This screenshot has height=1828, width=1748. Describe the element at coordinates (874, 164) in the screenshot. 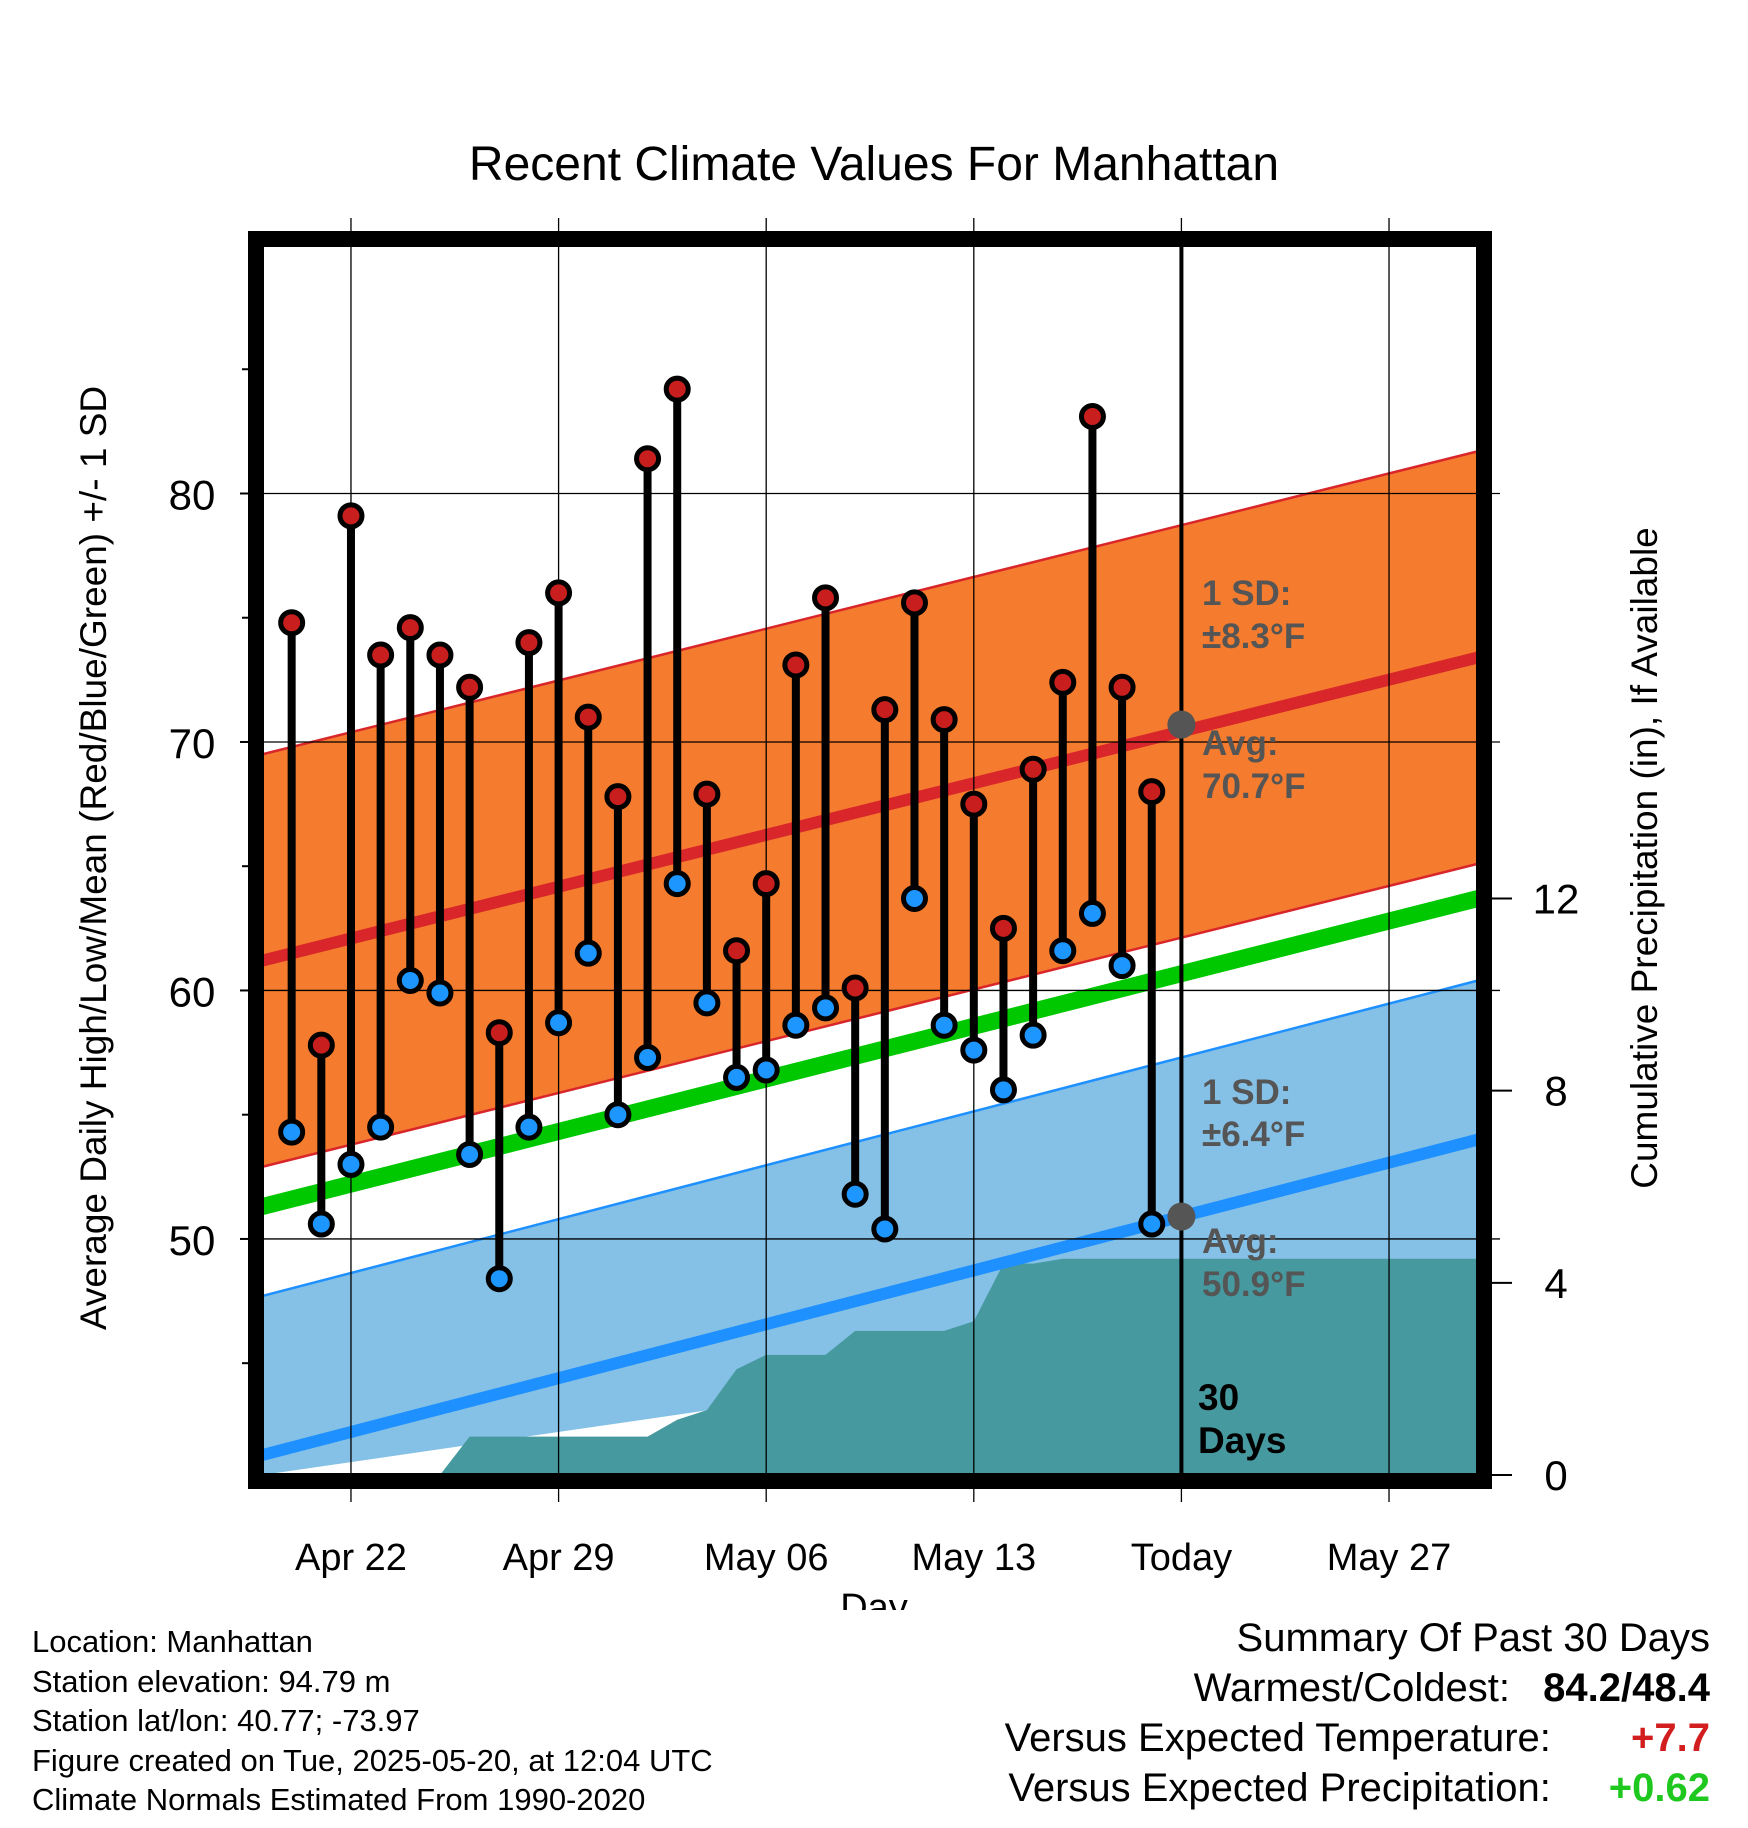

I see `chart-title: Recent Climate Values For Manhattan` at that location.